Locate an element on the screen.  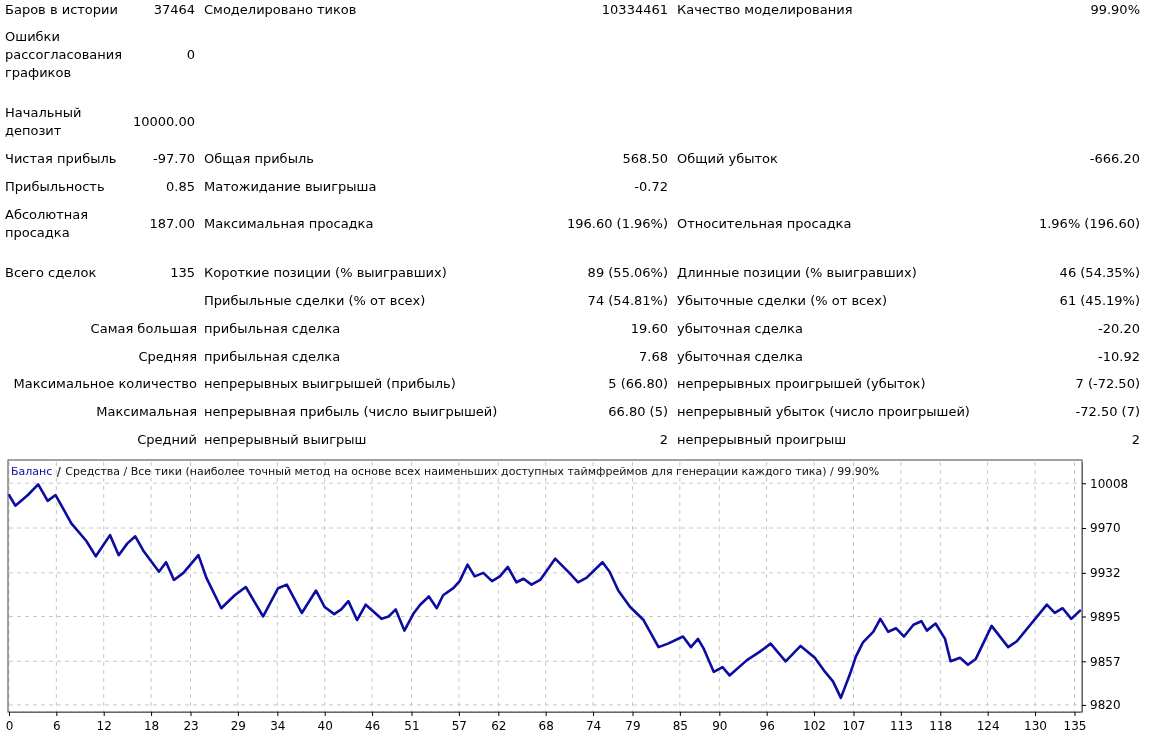
text: Средняя is located at coordinates (167, 357).